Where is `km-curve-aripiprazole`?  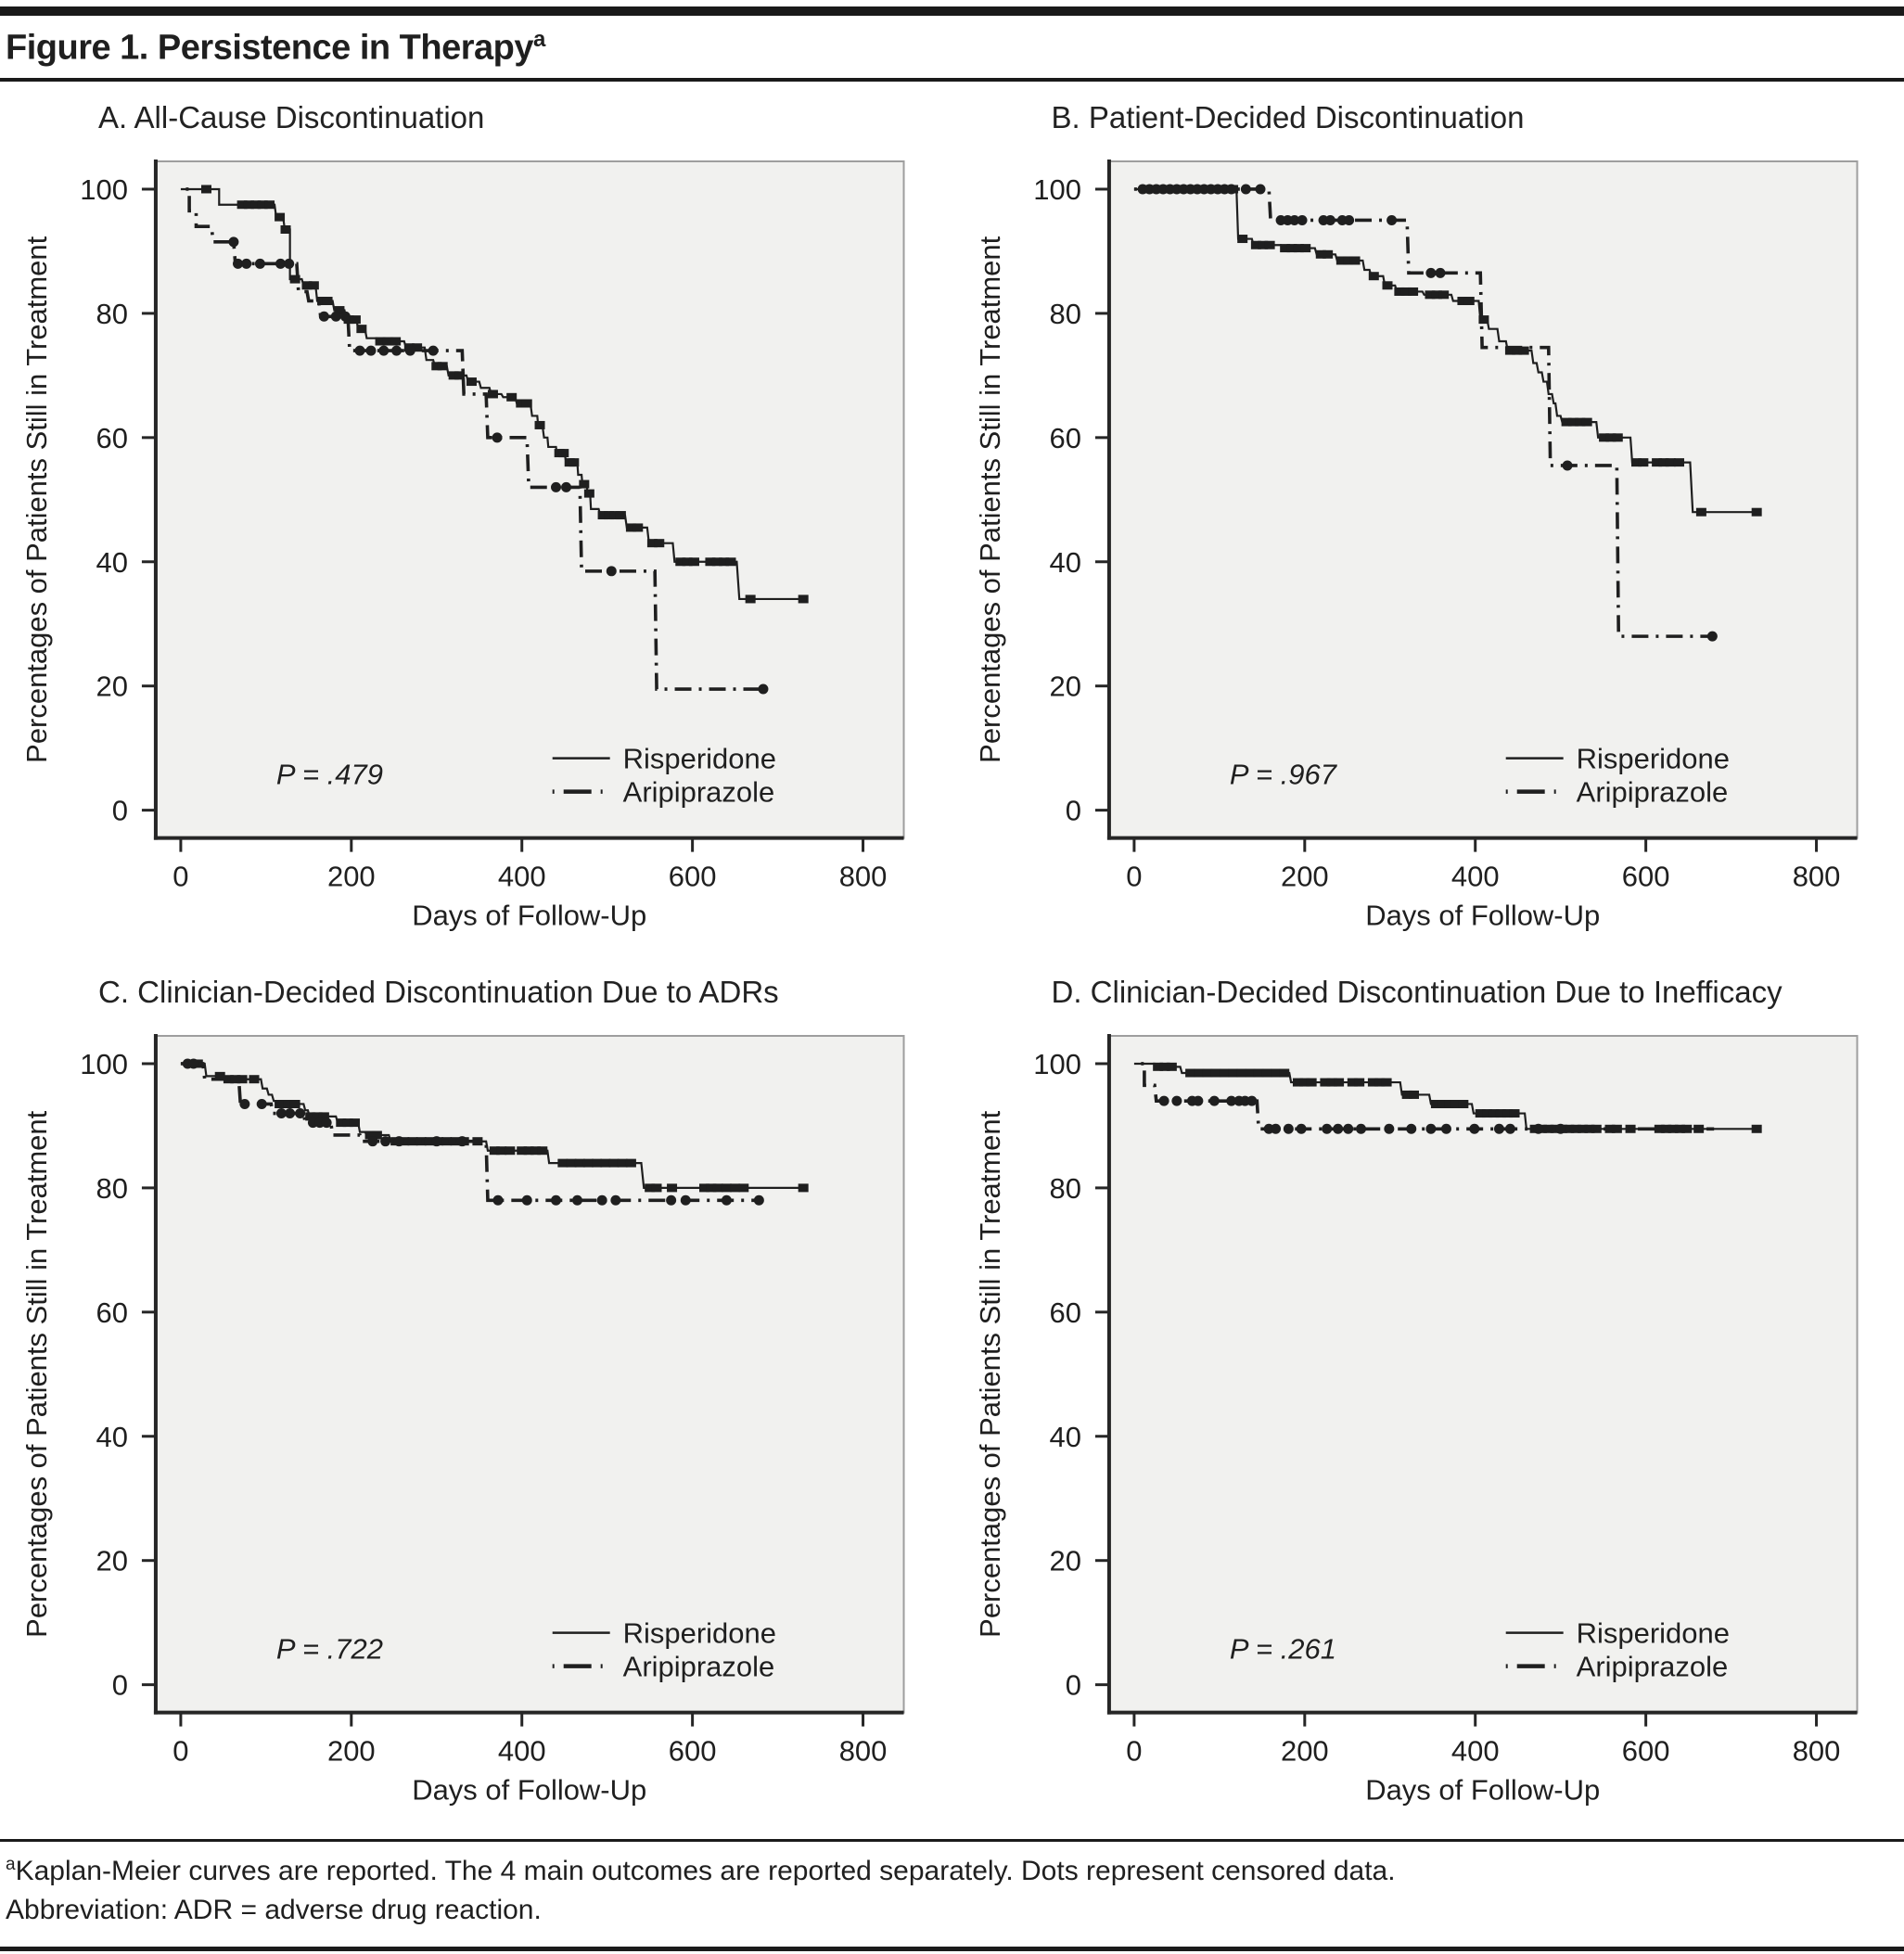 km-curve-aripiprazole is located at coordinates (470, 1132).